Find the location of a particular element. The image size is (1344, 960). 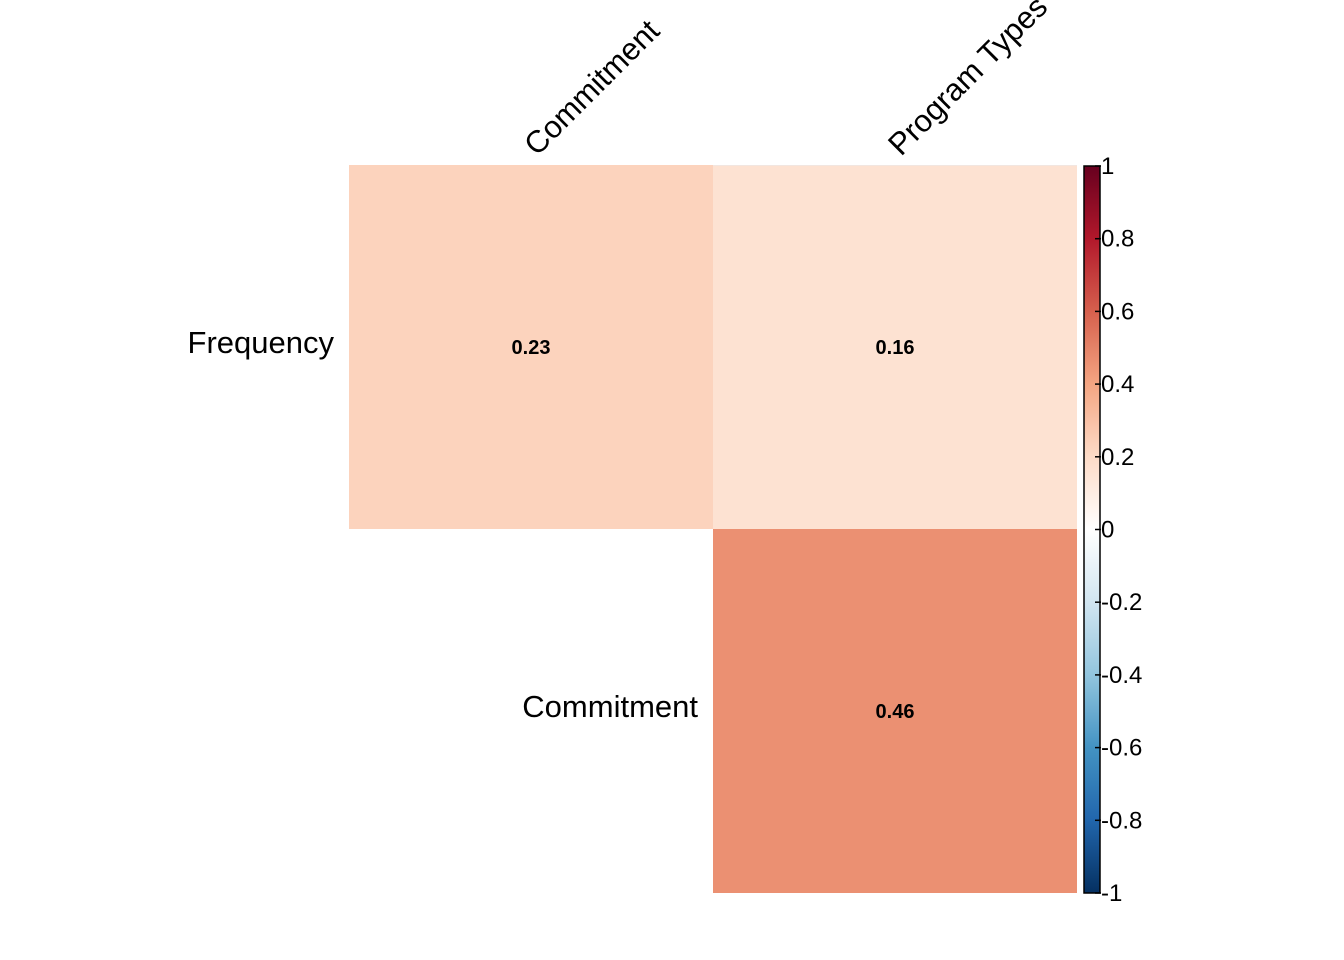

colorbar-tick-label: 0 is located at coordinates (1107, 530).